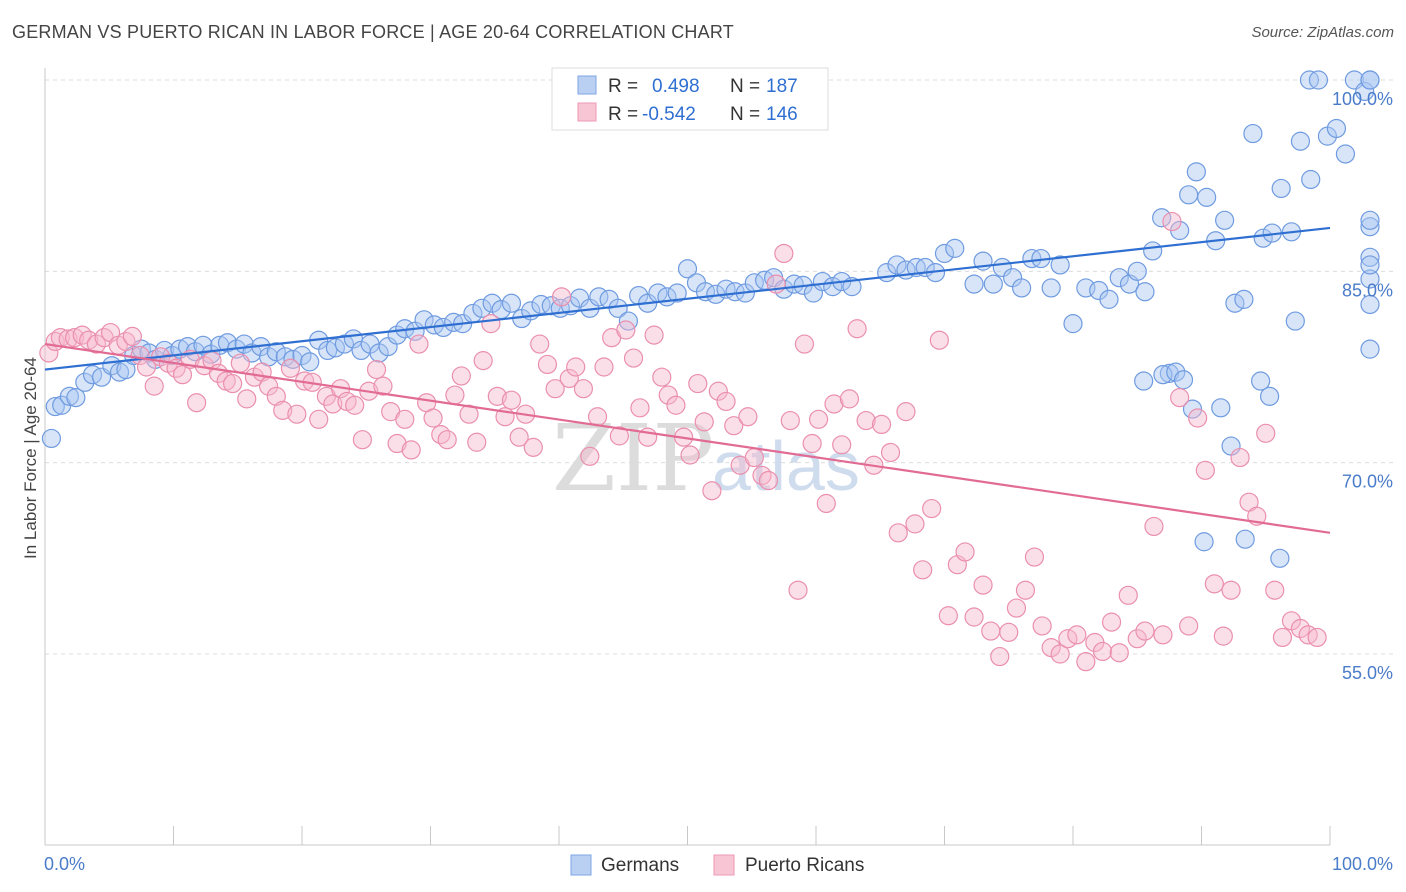 The image size is (1406, 892). Describe the element at coordinates (745, 114) in the screenshot. I see `stat-n-label-puerto: N =` at that location.